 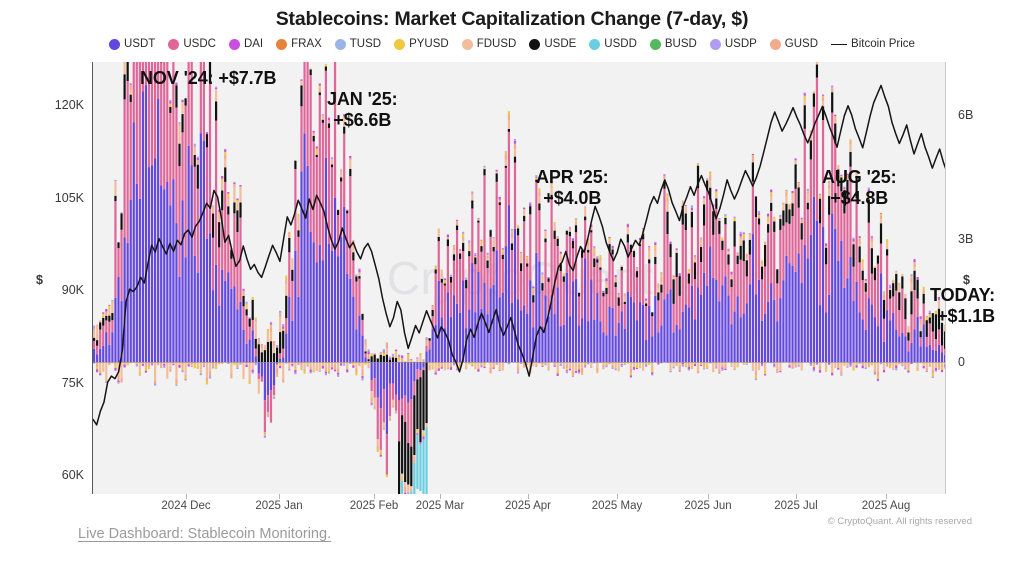 What do you see at coordinates (192, 44) in the screenshot?
I see `legend-item-usdc: USDC` at bounding box center [192, 44].